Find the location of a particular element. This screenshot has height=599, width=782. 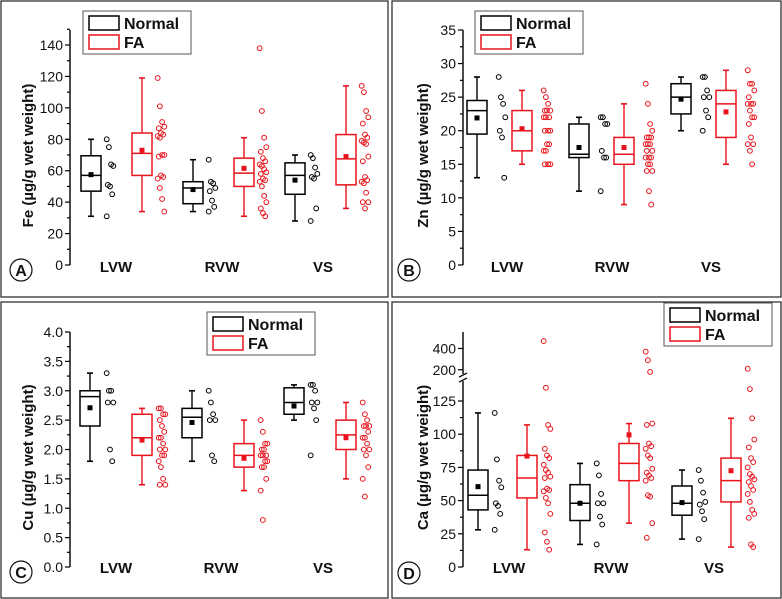

panel-letter: D is located at coordinates (409, 574).